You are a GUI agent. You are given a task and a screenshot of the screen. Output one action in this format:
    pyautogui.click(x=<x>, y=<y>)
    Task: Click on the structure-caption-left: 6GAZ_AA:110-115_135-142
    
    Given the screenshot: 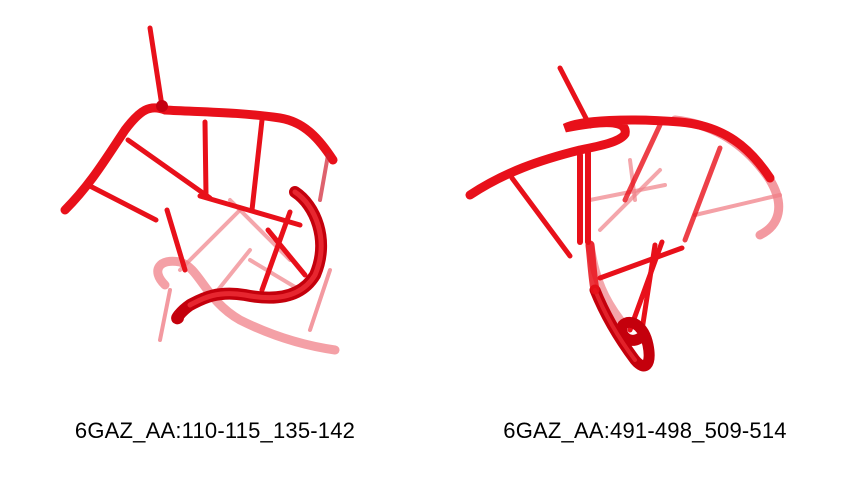 What is the action you would take?
    pyautogui.click(x=215, y=430)
    